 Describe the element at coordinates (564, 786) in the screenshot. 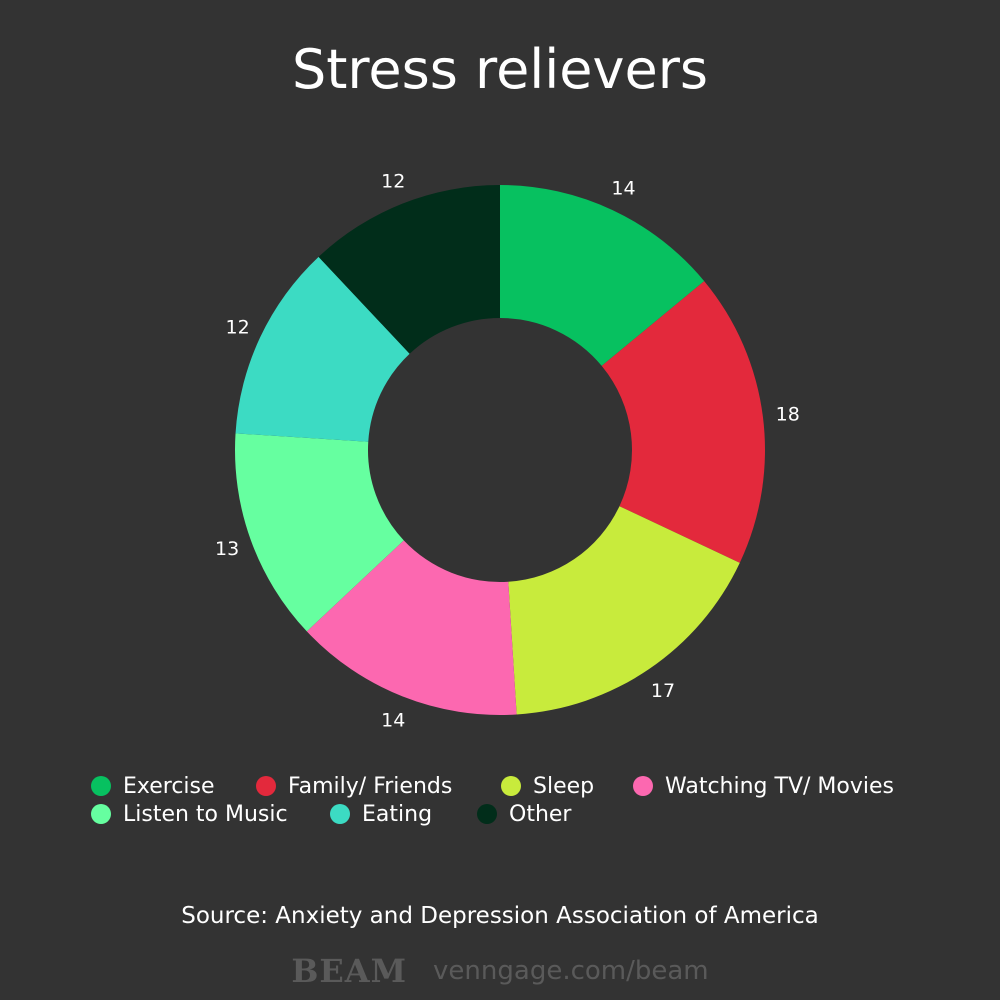

I see `legend-label: Sleep` at that location.